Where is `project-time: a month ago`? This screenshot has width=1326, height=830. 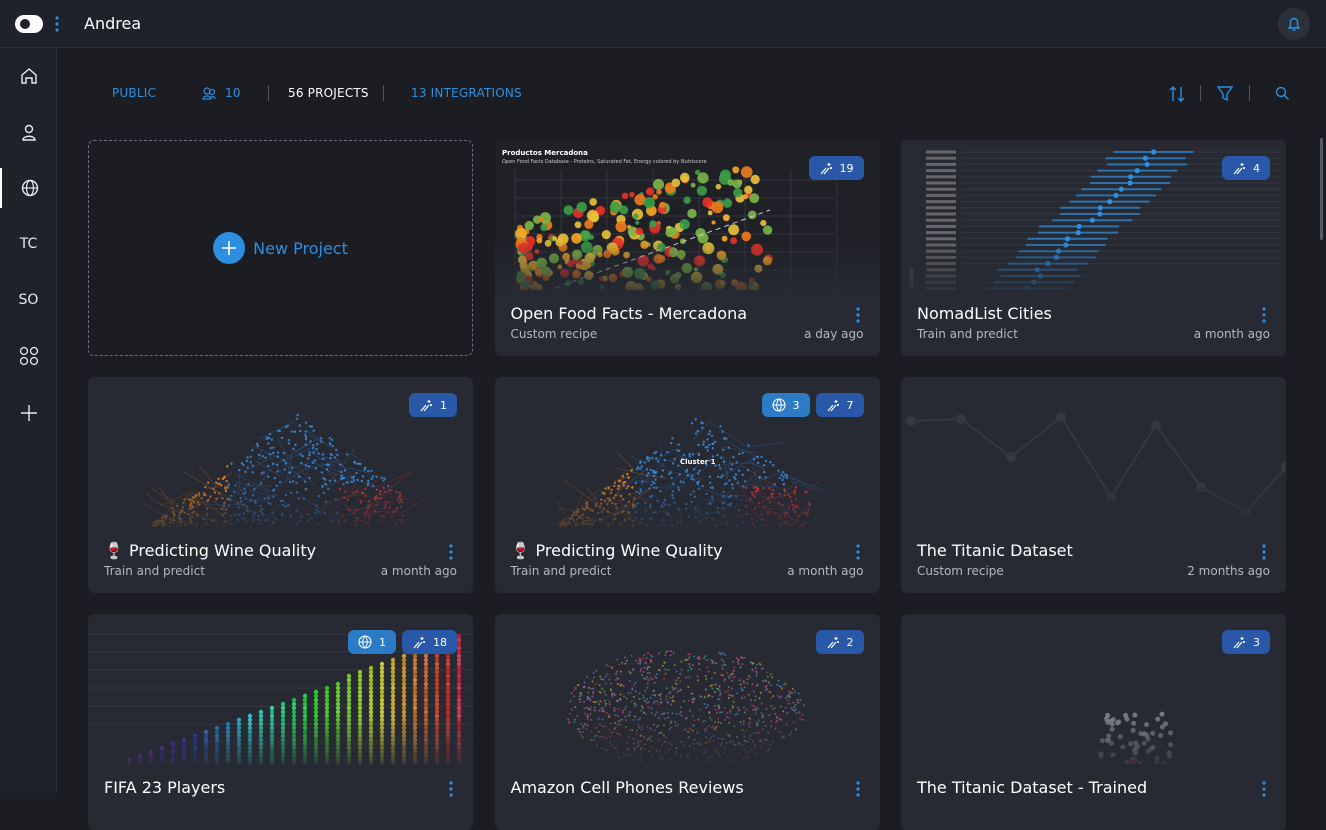 project-time: a month ago is located at coordinates (1232, 334).